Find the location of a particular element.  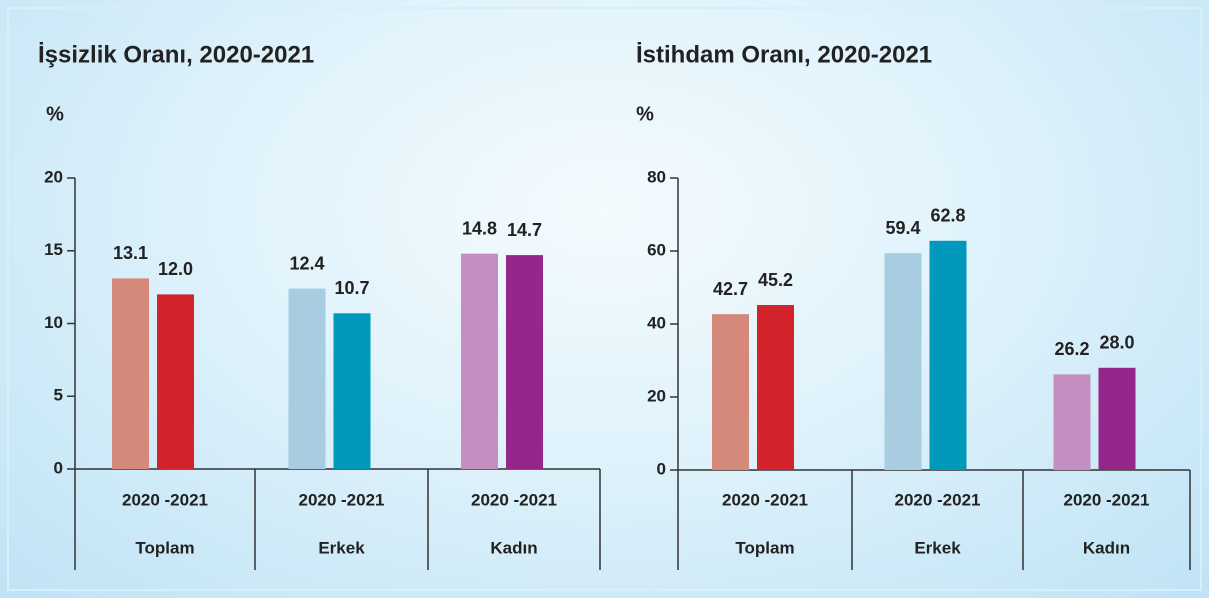

y-tick-label: 10 is located at coordinates (53, 322).